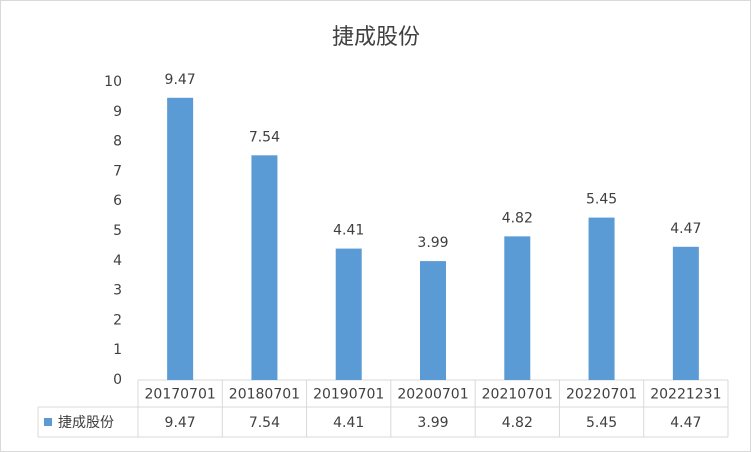 The height and width of the screenshot is (452, 751). What do you see at coordinates (601, 423) in the screenshot?
I see `table-value: 5.45` at bounding box center [601, 423].